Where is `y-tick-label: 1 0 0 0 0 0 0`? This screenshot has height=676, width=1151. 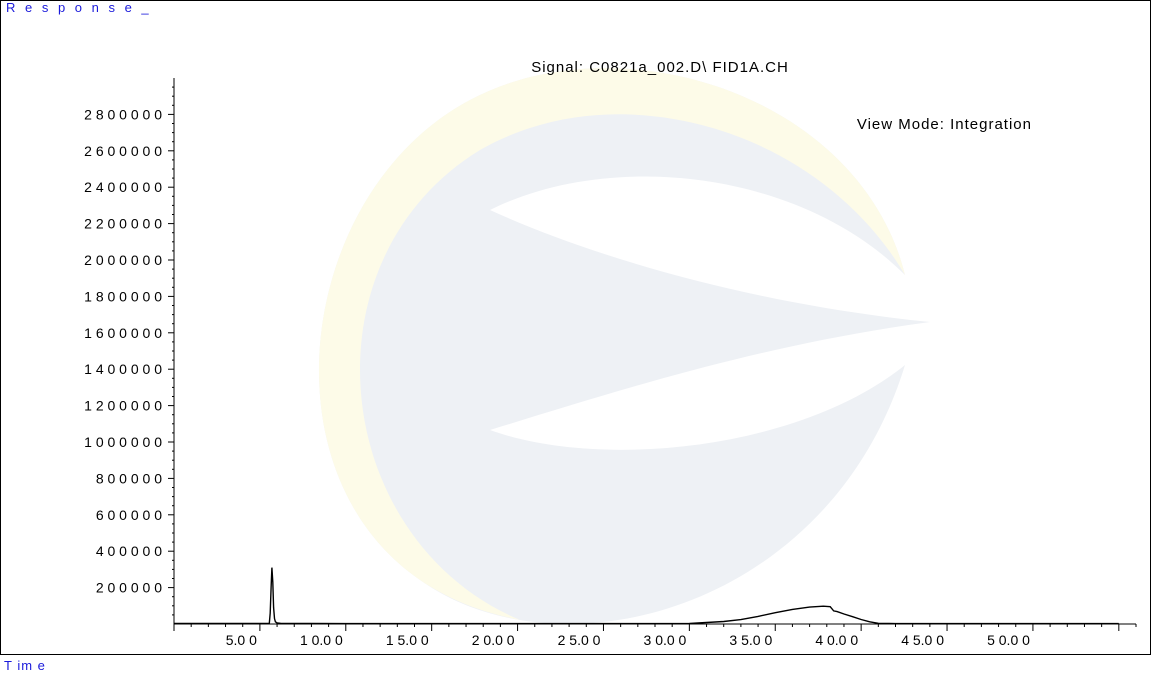 y-tick-label: 1 0 0 0 0 0 0 is located at coordinates (123, 442).